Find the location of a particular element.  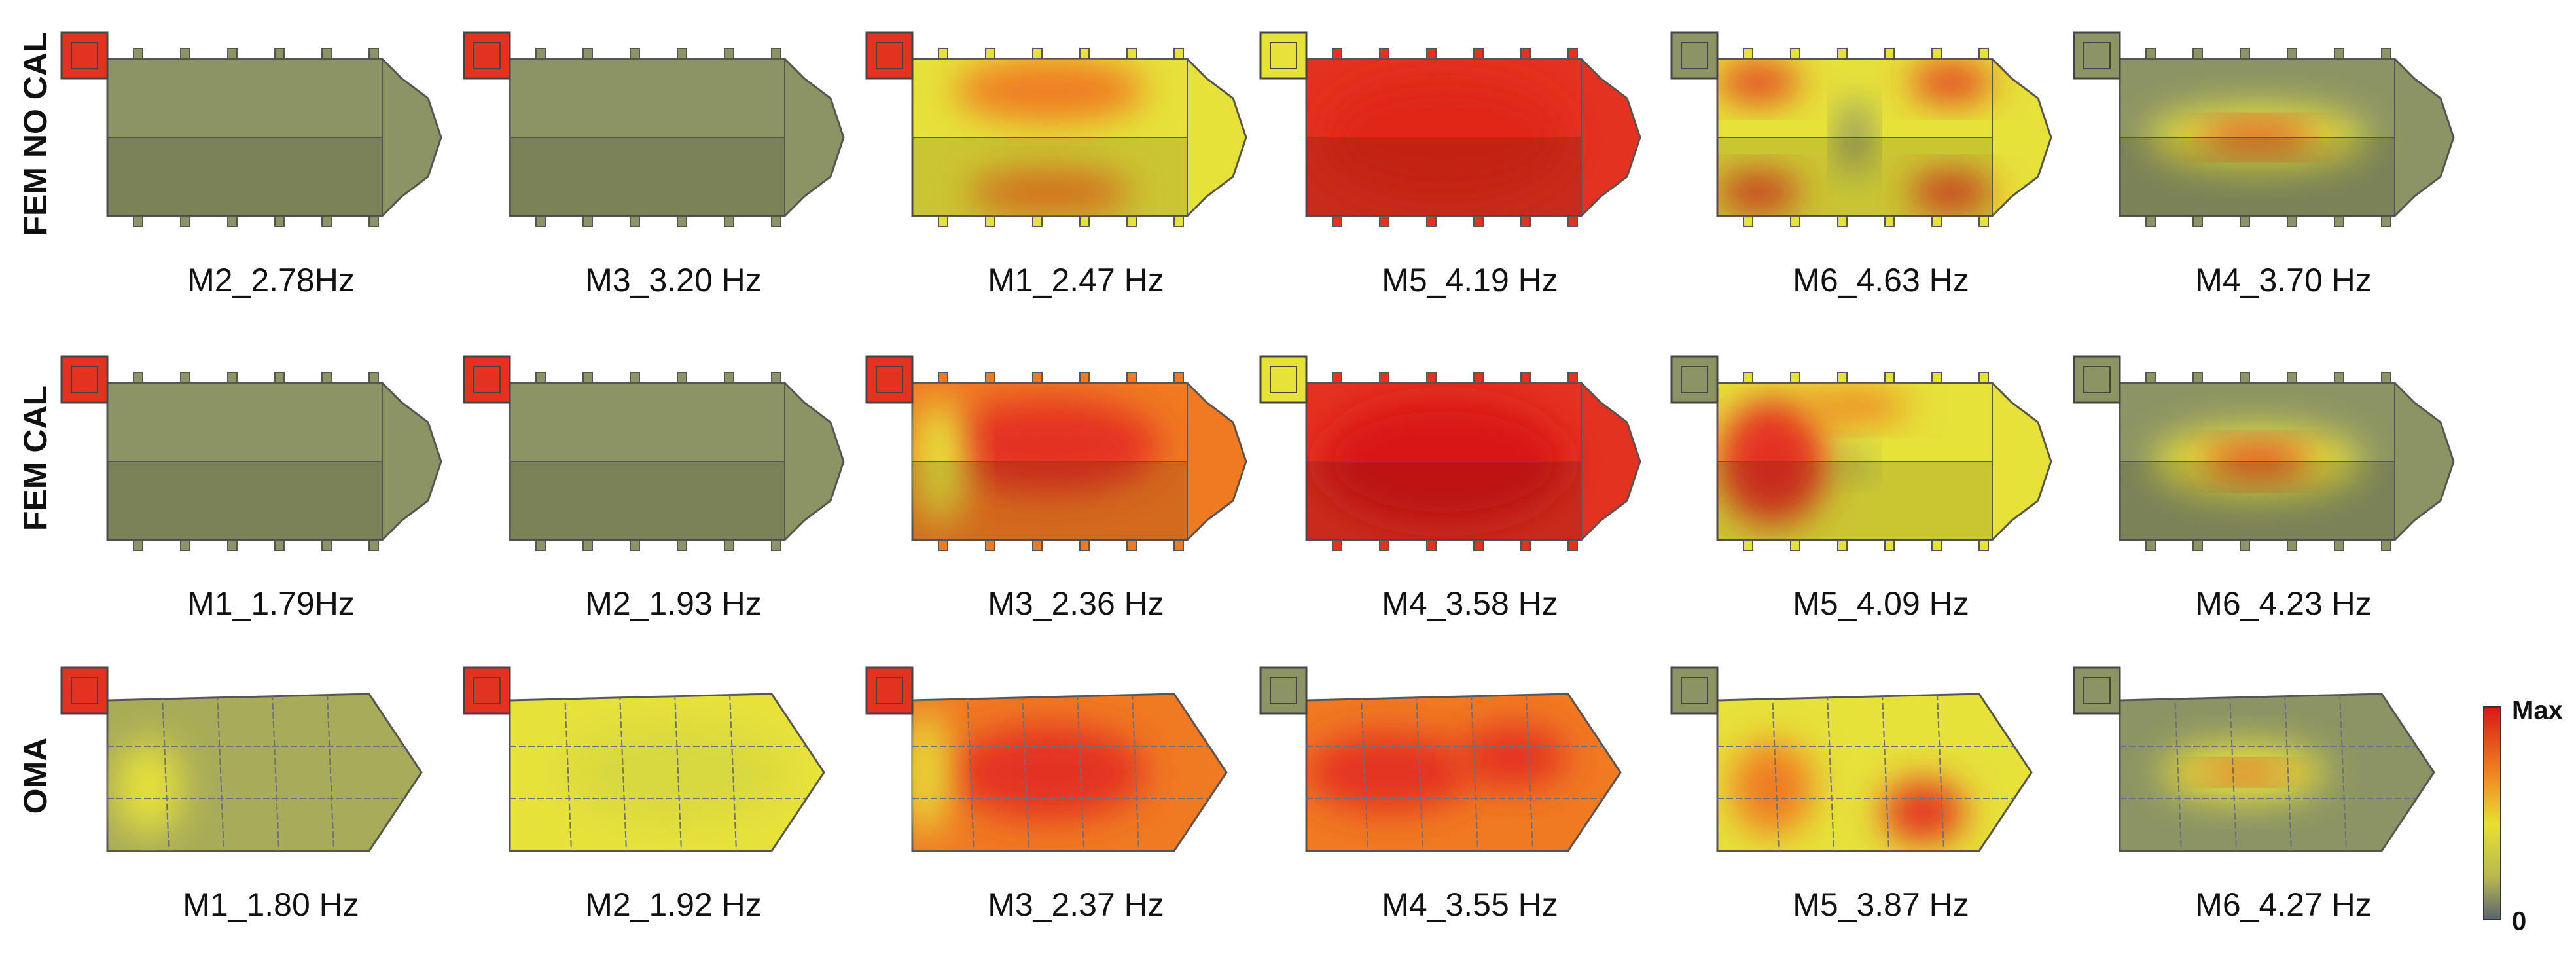

mode-caption: M2_1.93 Hz is located at coordinates (673, 604).